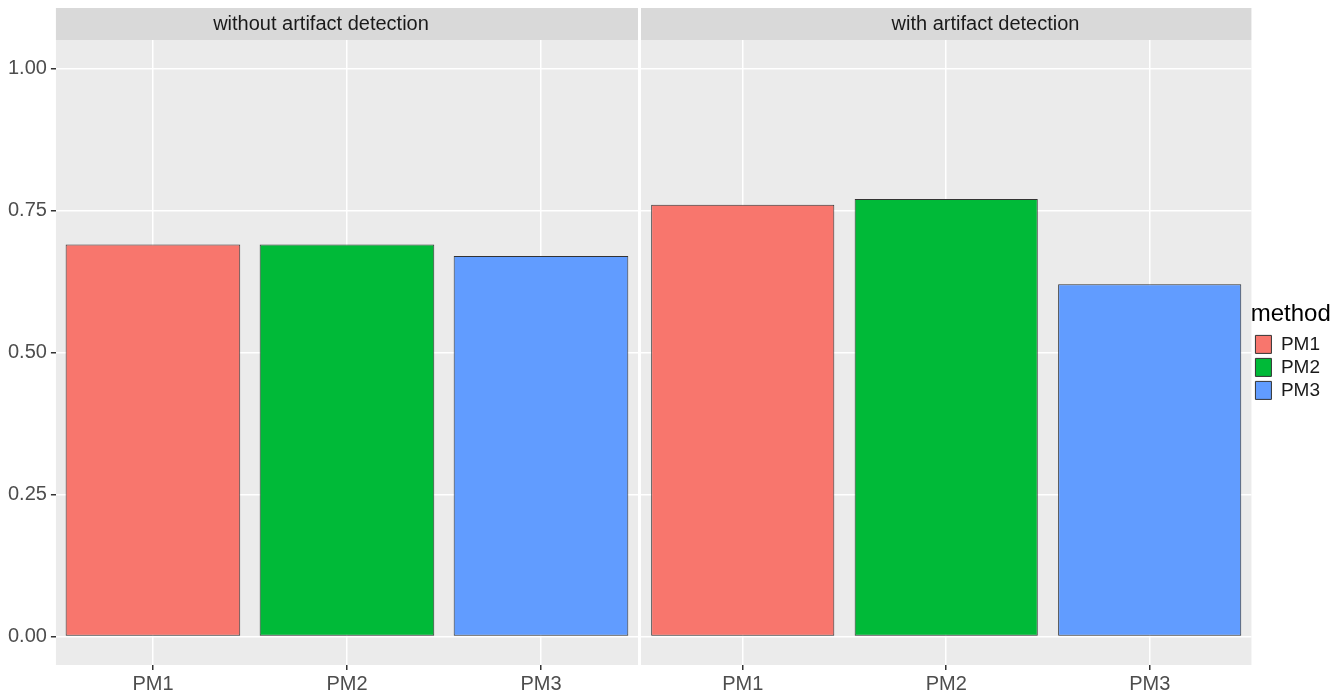 The width and height of the screenshot is (1338, 698). Describe the element at coordinates (27, 493) in the screenshot. I see `y-tick-label: 0.25` at that location.